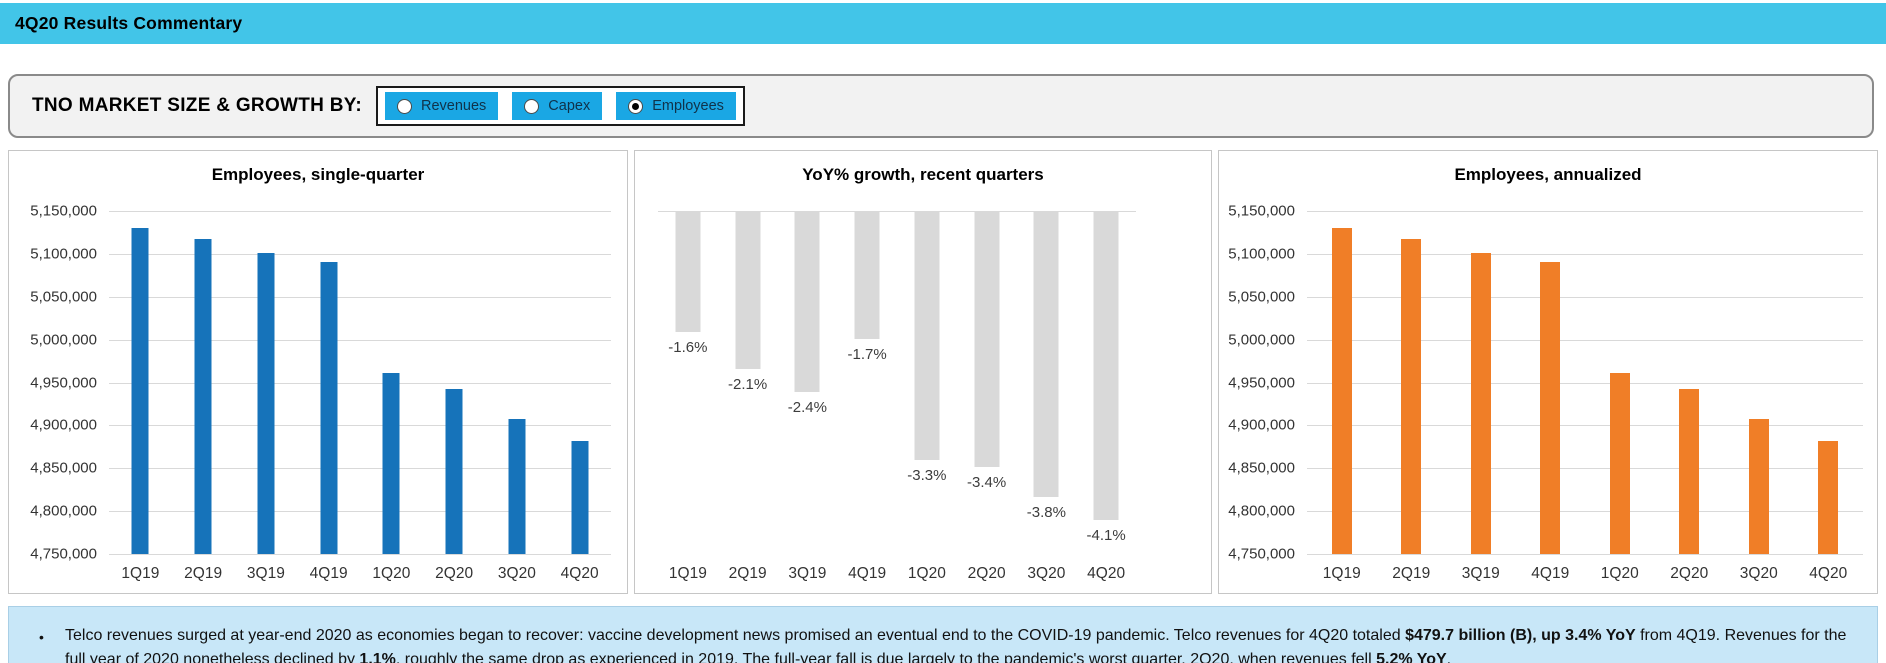  I want to click on bar-slot: -3.8%, so click(1047, 382).